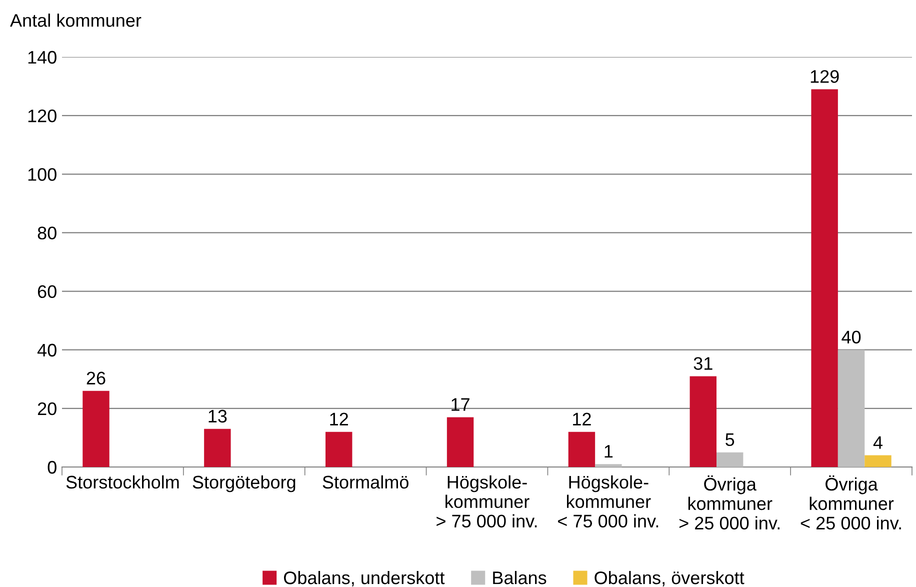 Image resolution: width=916 pixels, height=587 pixels. I want to click on x-tick-label: Övriga kommuner > 25 000 inv., so click(729, 502).